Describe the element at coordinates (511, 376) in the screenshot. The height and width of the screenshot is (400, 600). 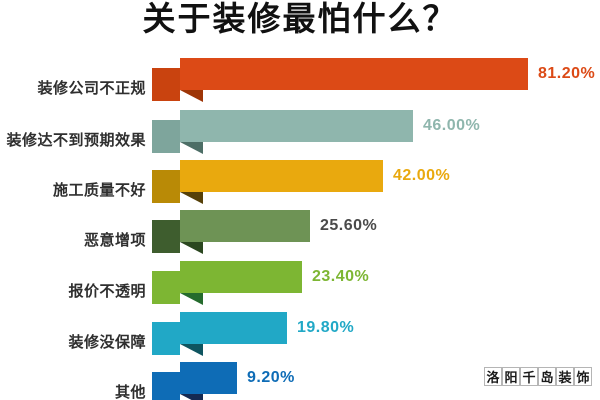
I see `watermark-char: 阳` at that location.